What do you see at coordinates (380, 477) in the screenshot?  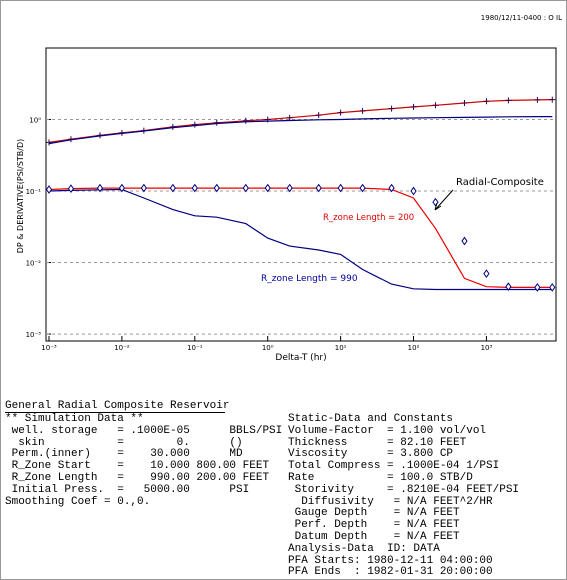 I see `report-line: Rate = 100.0 STB/D` at bounding box center [380, 477].